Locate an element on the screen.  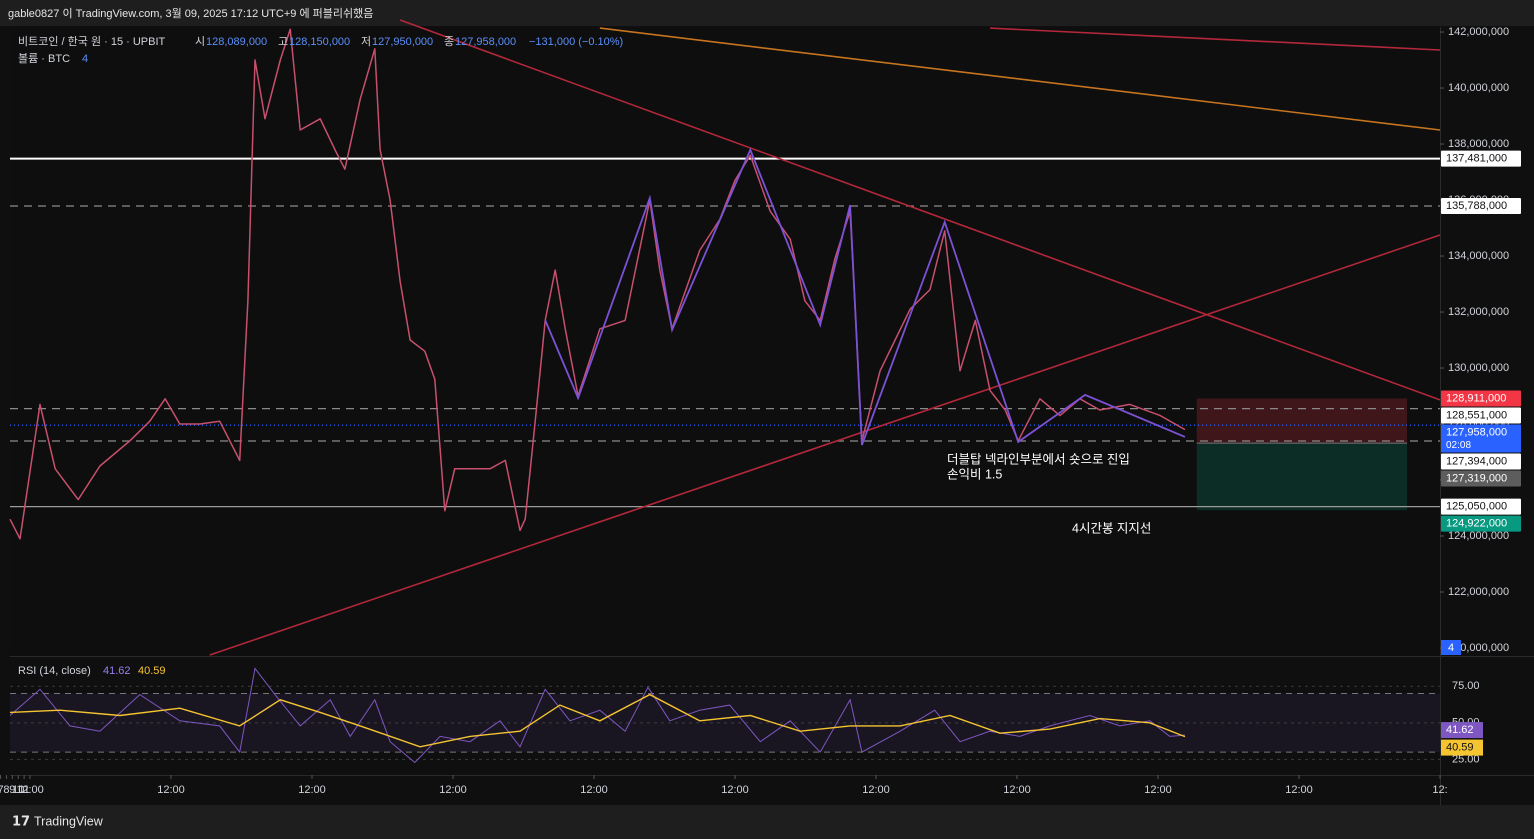
y-tick-label: 140,000,000 is located at coordinates (1478, 88).